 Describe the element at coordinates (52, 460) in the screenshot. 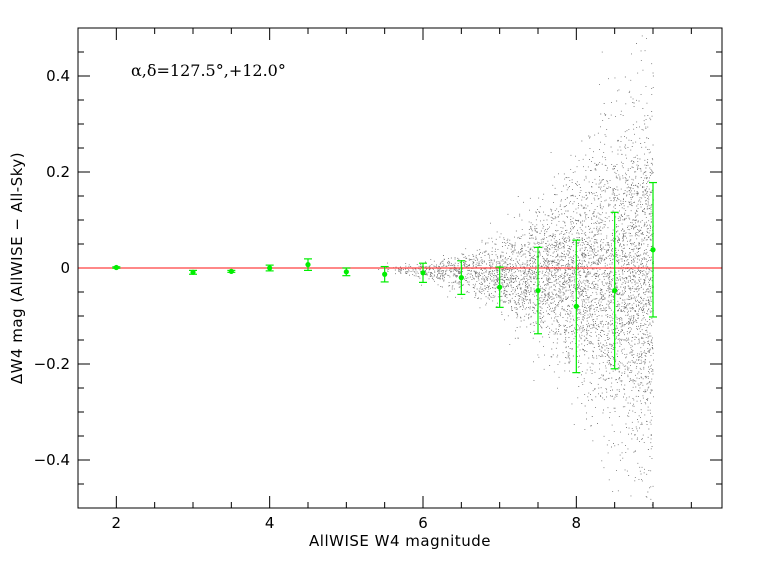

I see `y-tick-label: −0.4` at that location.